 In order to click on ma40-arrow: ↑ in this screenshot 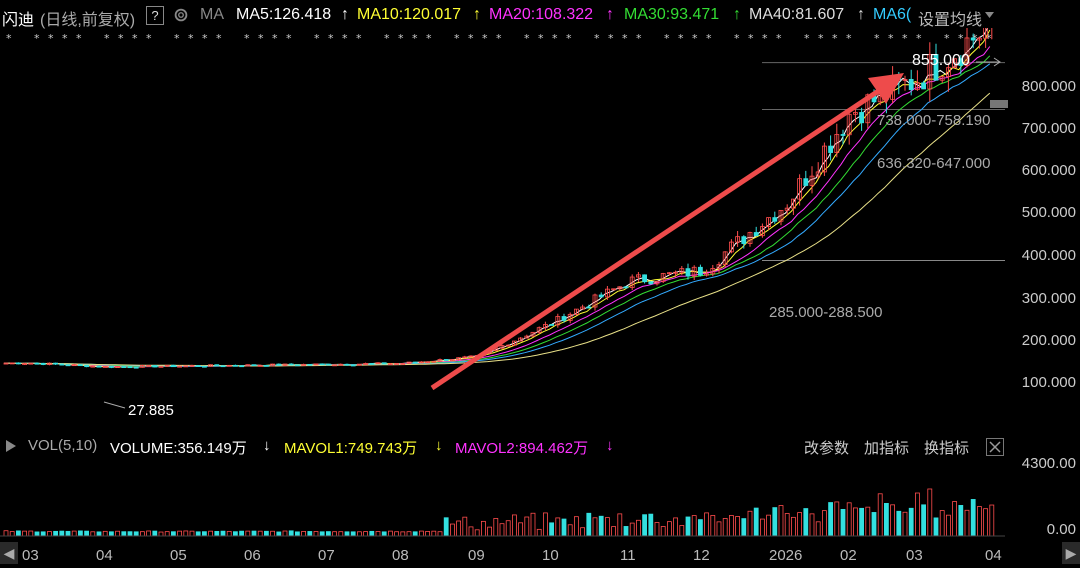, I will do `click(861, 14)`.